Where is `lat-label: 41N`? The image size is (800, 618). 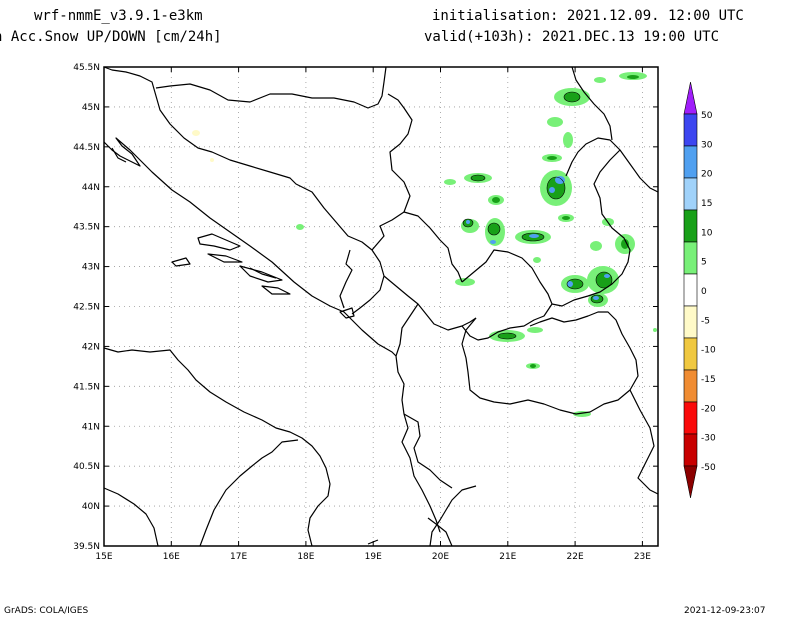
lat-label: 41N is located at coordinates (91, 427).